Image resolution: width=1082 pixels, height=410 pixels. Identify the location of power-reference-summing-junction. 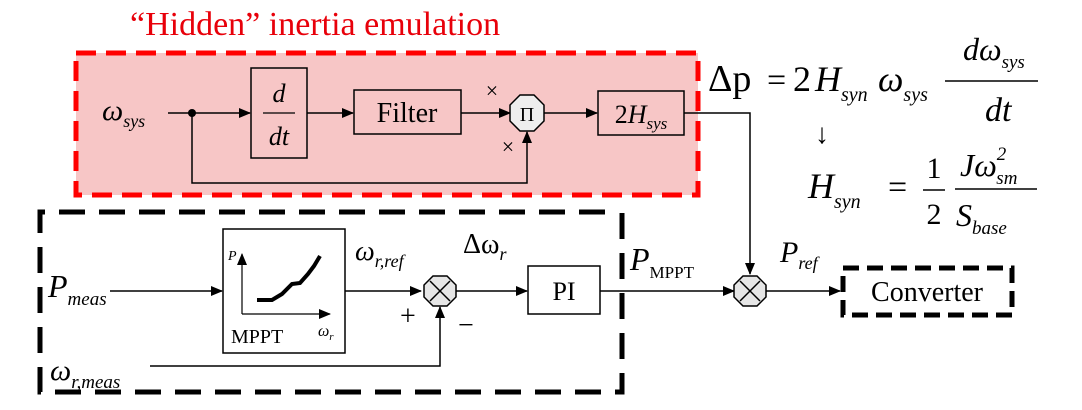
(750, 291).